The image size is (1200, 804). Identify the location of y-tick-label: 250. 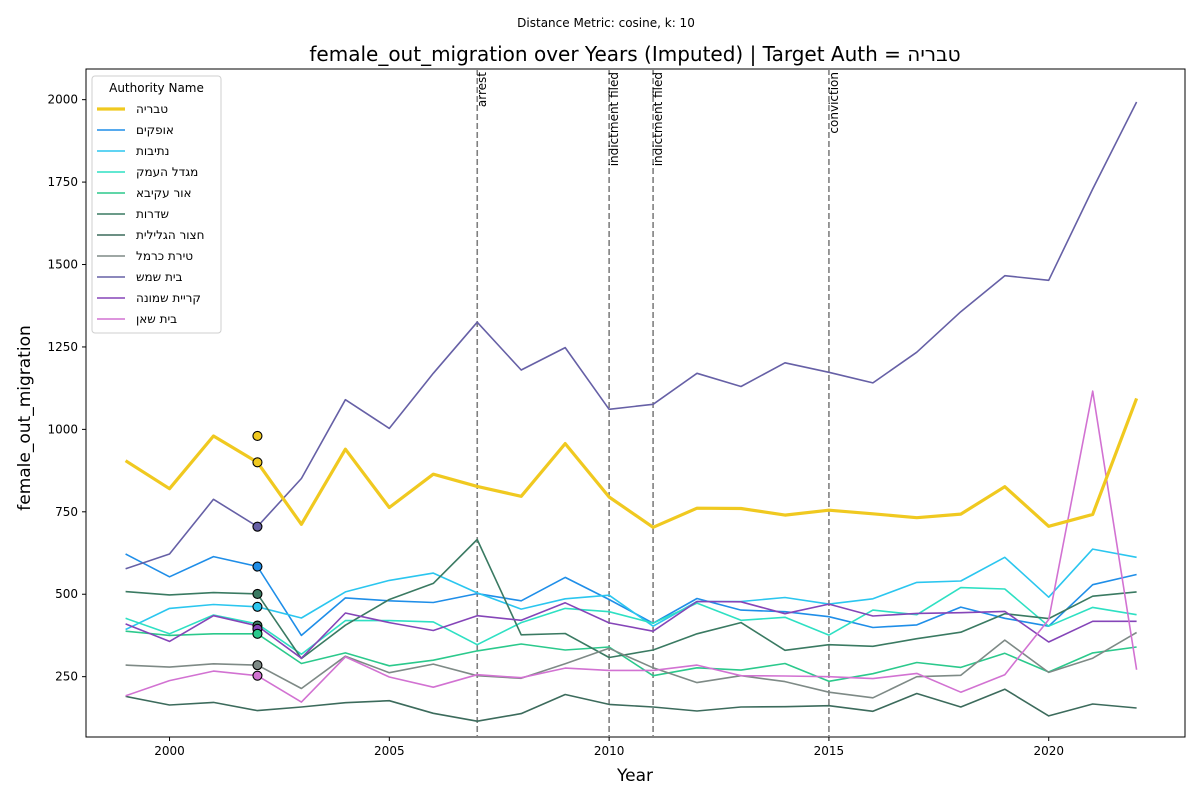
(66, 677).